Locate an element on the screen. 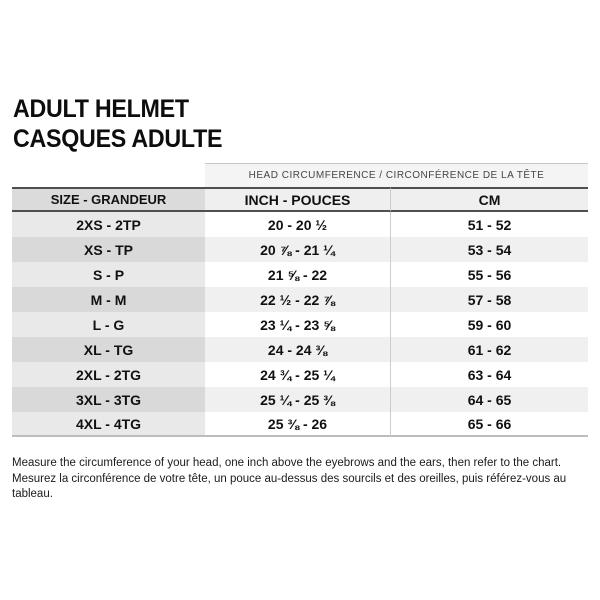 Image resolution: width=600 pixels, height=600 pixels. size-cell: 2XS - 2TP is located at coordinates (108, 224).